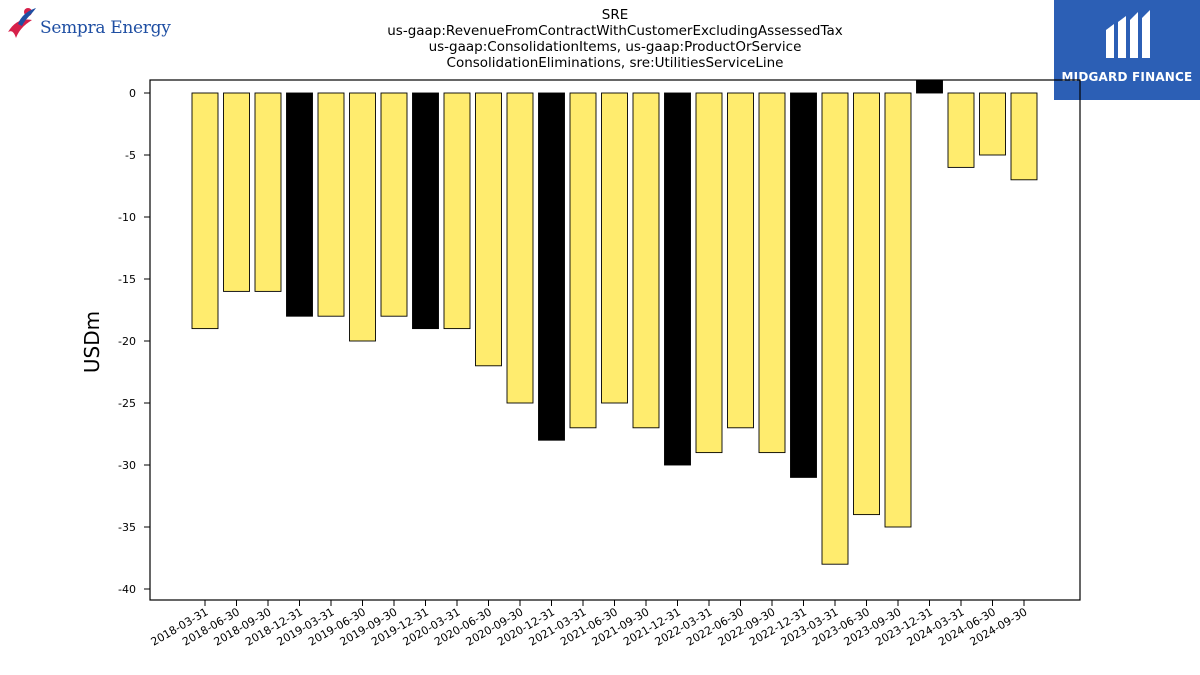  What do you see at coordinates (130, 155) in the screenshot?
I see `y-tick-label: -5` at bounding box center [130, 155].